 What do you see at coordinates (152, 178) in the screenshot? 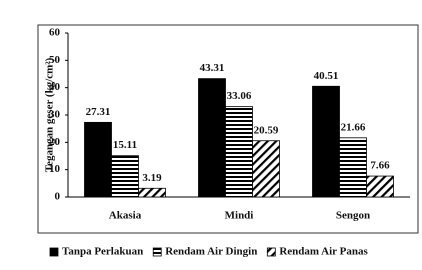
I see `value-label: 3.19` at bounding box center [152, 178].